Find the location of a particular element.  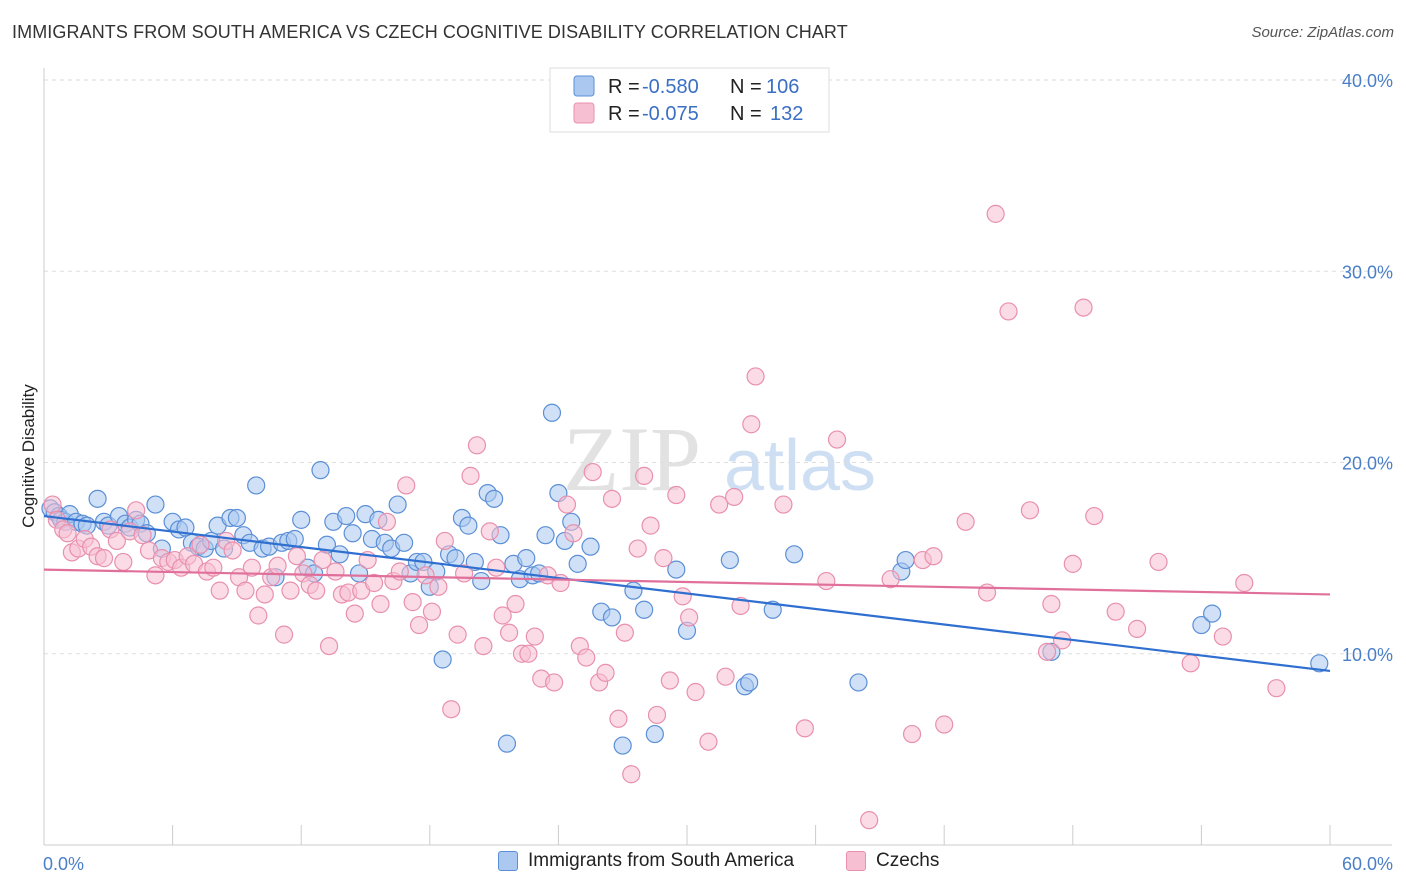

x-tick-label-1: 60.0% is located at coordinates (1367, 864).